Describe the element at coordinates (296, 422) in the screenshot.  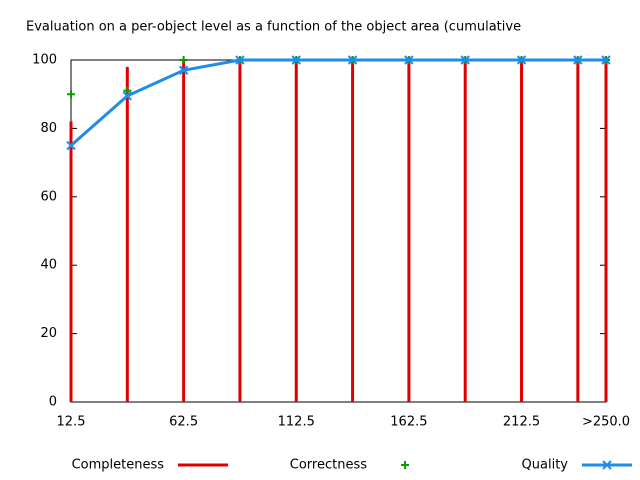
I see `x-tick-label: 112.5` at that location.